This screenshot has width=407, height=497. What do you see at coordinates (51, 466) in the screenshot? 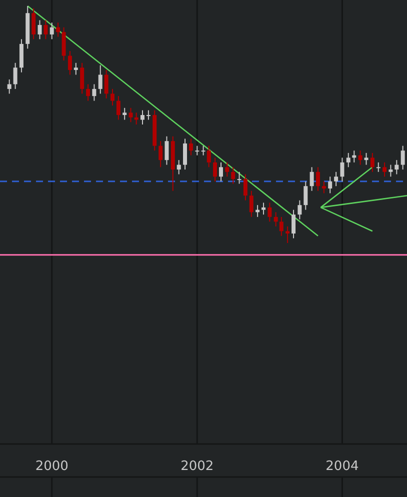
I see `x-tick-label: 2000` at bounding box center [51, 466].